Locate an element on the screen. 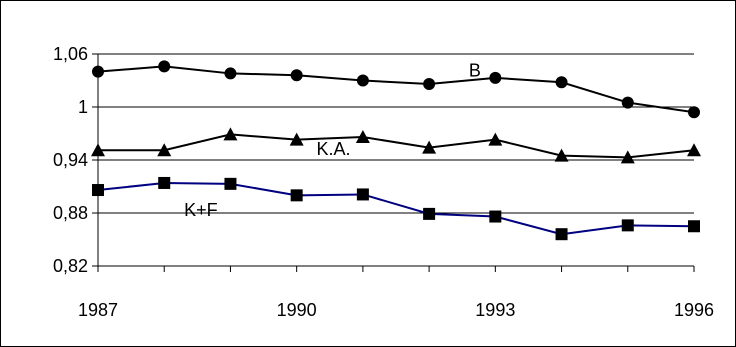  x-tick-label: 1987 is located at coordinates (98, 310).